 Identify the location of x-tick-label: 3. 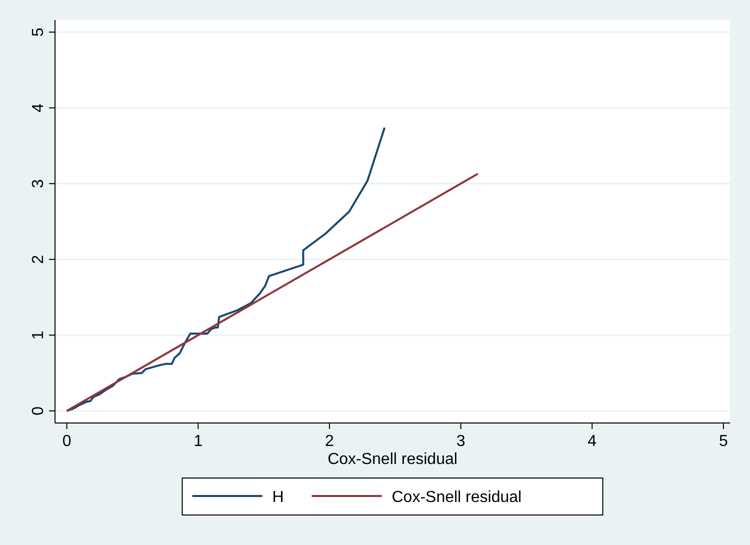
(461, 441).